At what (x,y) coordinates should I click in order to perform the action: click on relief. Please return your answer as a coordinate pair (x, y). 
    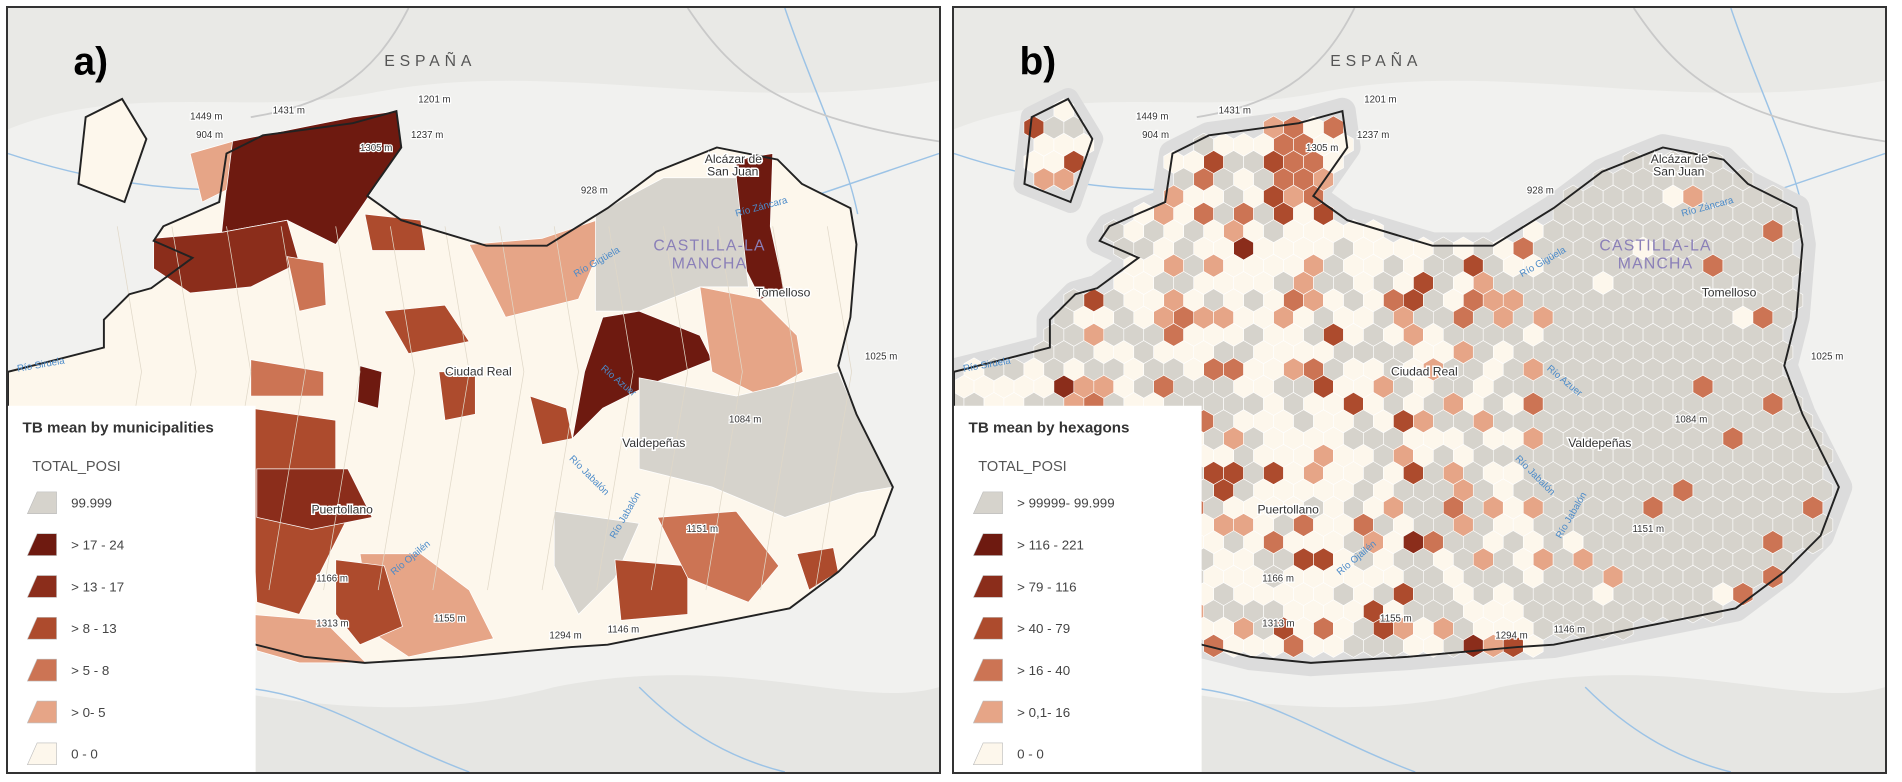
    Looking at the image, I should click on (473, 69).